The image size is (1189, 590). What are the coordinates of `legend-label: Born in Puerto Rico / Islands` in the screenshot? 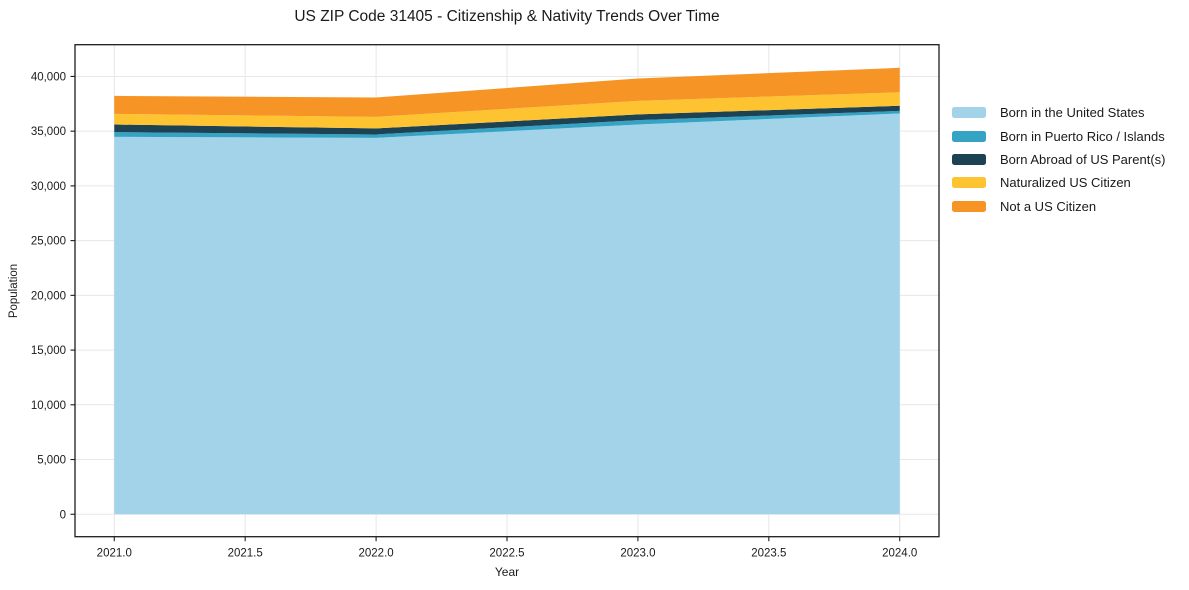 It's located at (1082, 136).